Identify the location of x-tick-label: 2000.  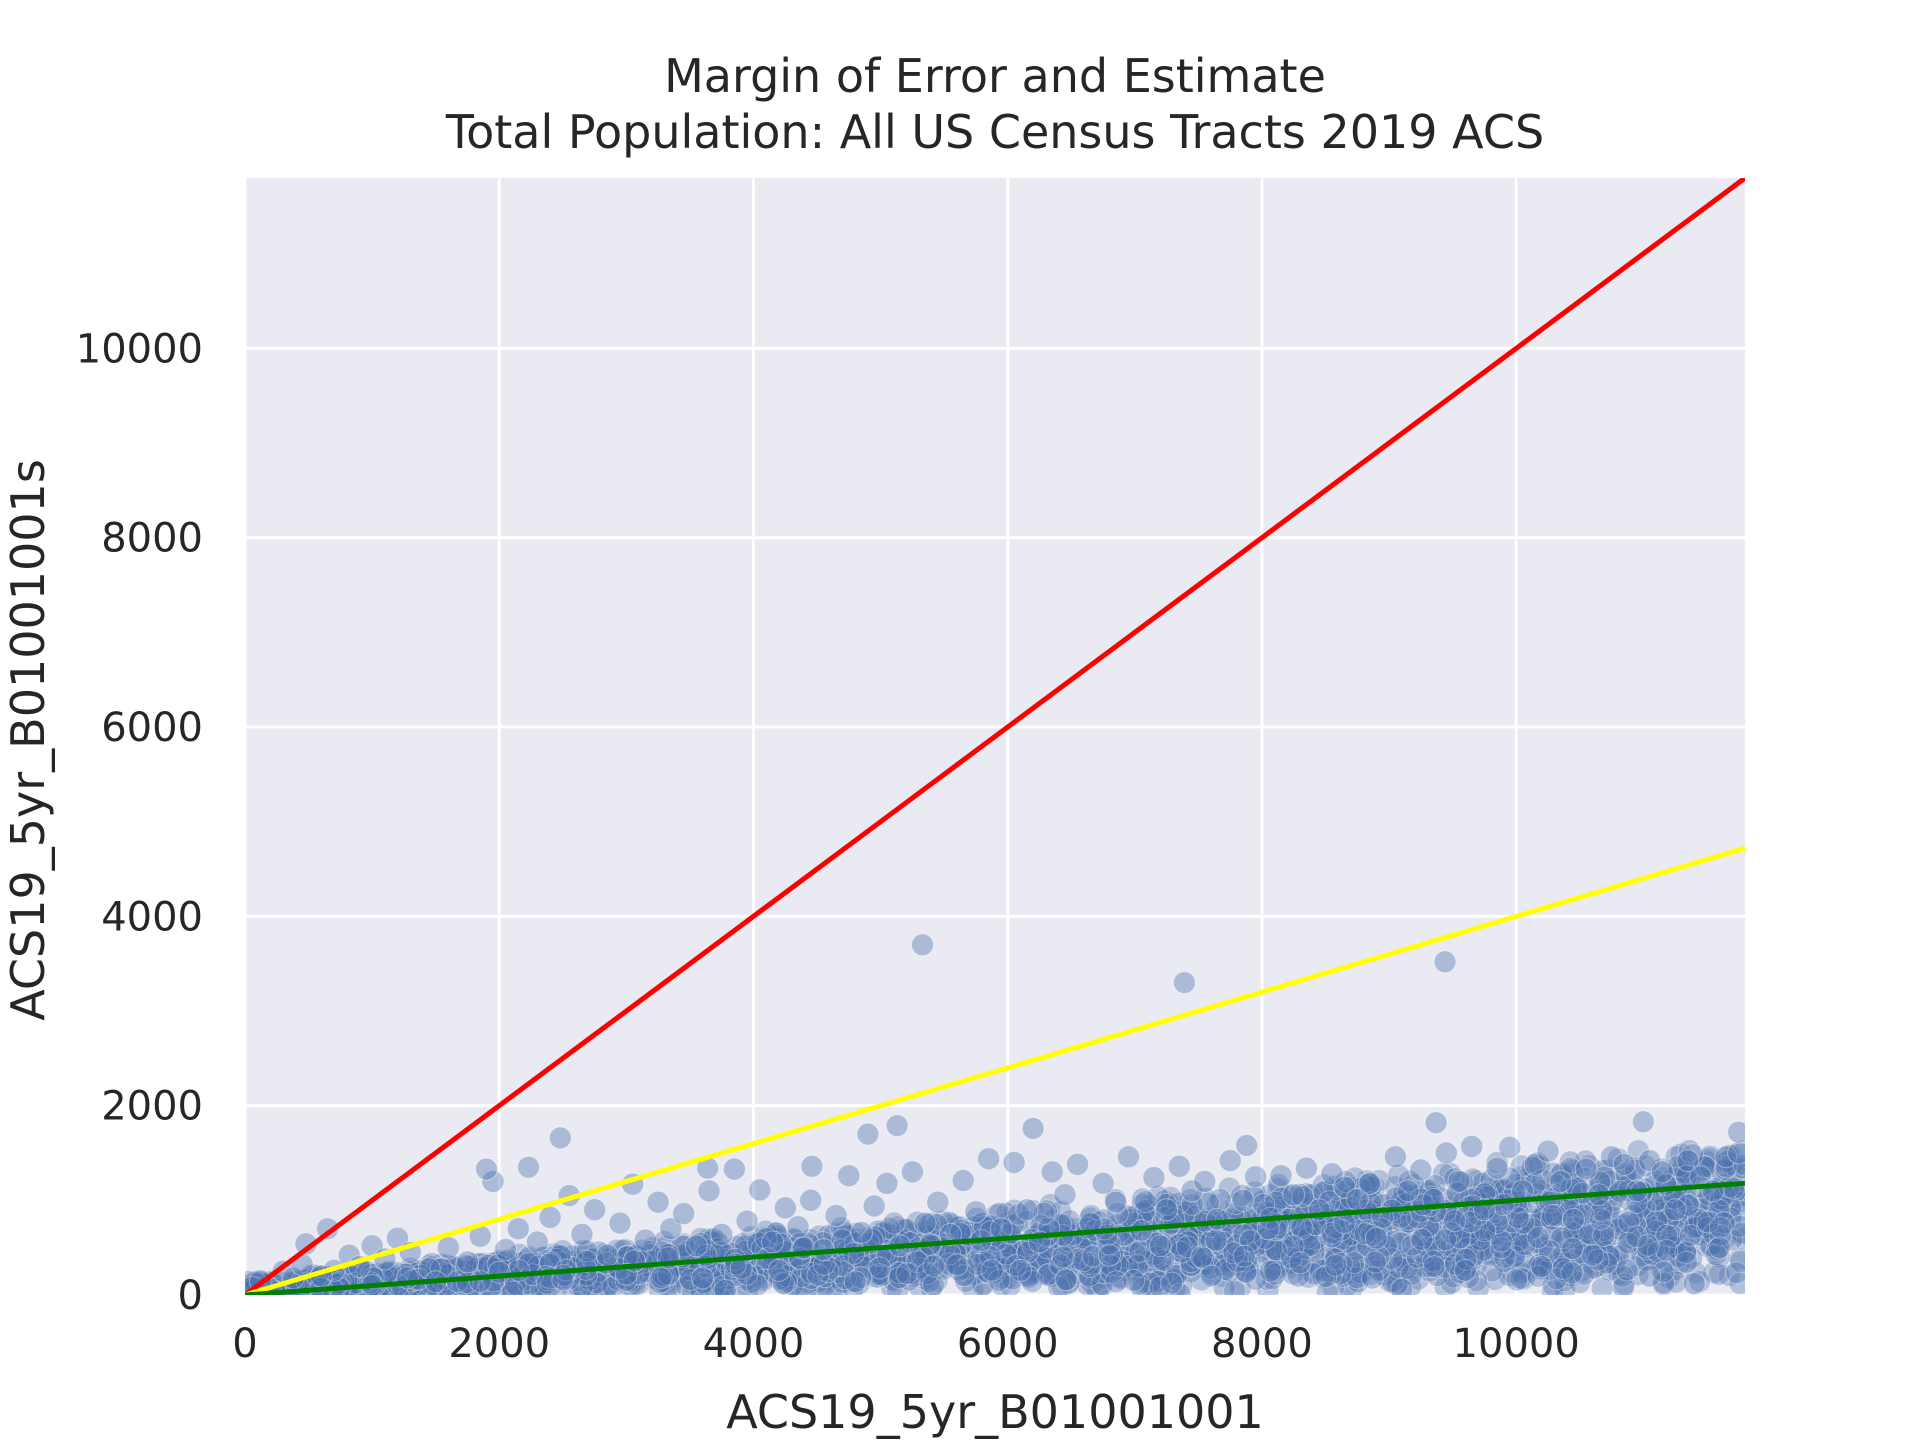
(499, 1344).